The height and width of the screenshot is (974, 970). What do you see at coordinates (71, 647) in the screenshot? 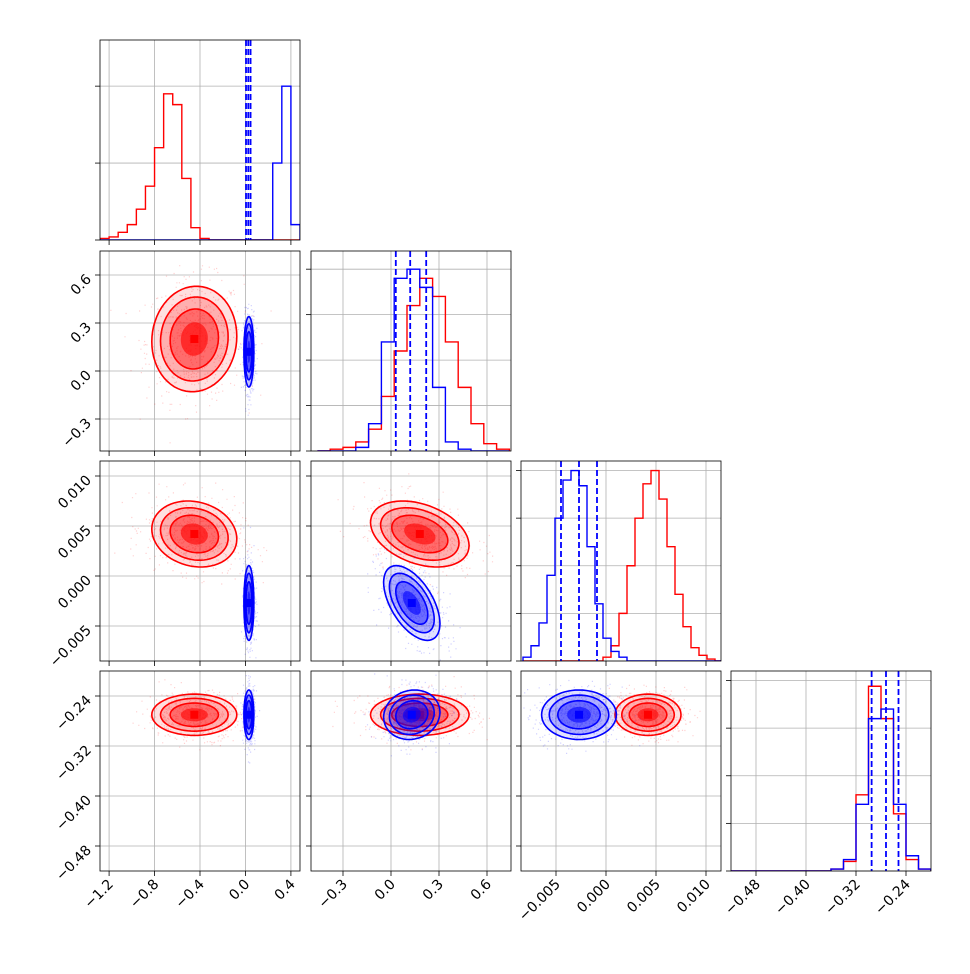
I see `y-tick-label-param-2-0: −0.005` at bounding box center [71, 647].